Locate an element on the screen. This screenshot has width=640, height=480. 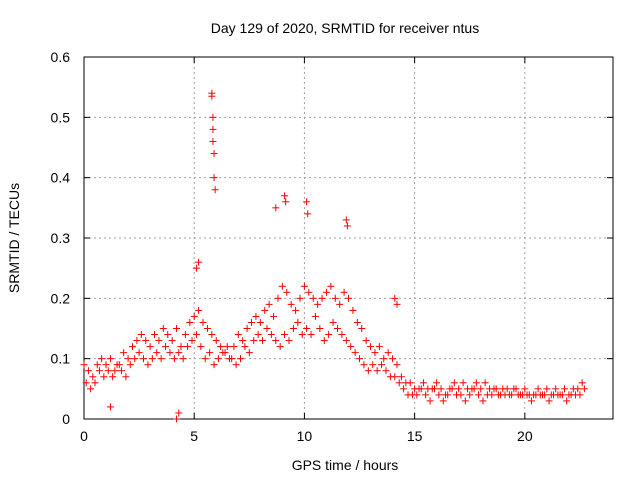
x-axis-label: GPS time / hours is located at coordinates (345, 465).